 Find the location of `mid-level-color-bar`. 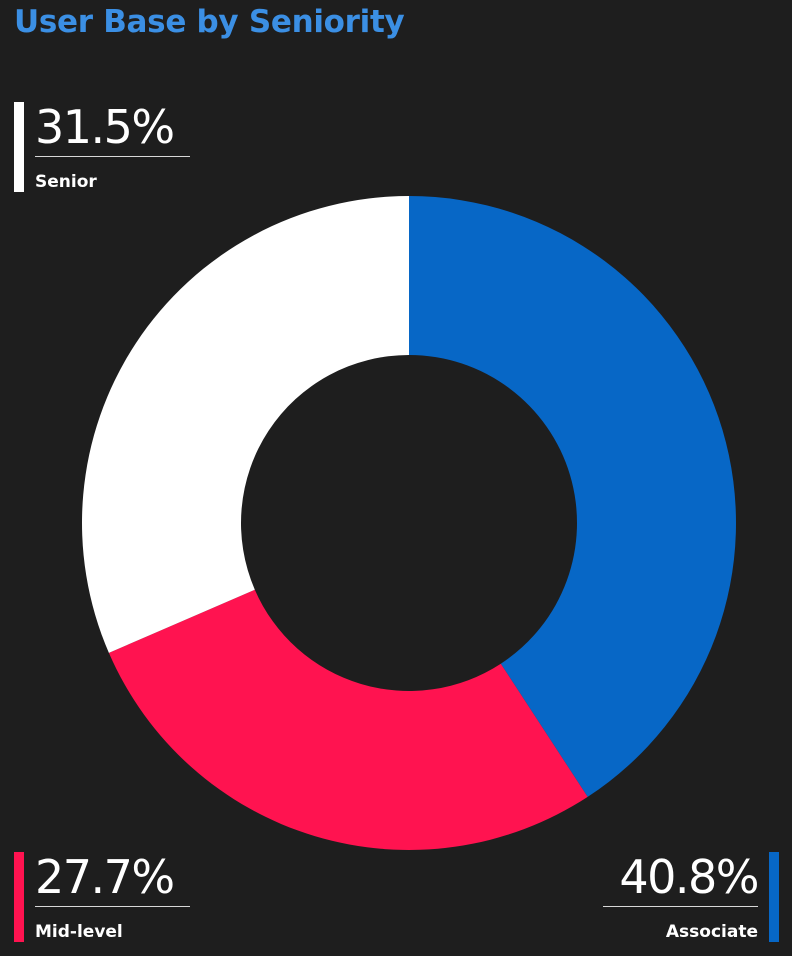

mid-level-color-bar is located at coordinates (19, 897).